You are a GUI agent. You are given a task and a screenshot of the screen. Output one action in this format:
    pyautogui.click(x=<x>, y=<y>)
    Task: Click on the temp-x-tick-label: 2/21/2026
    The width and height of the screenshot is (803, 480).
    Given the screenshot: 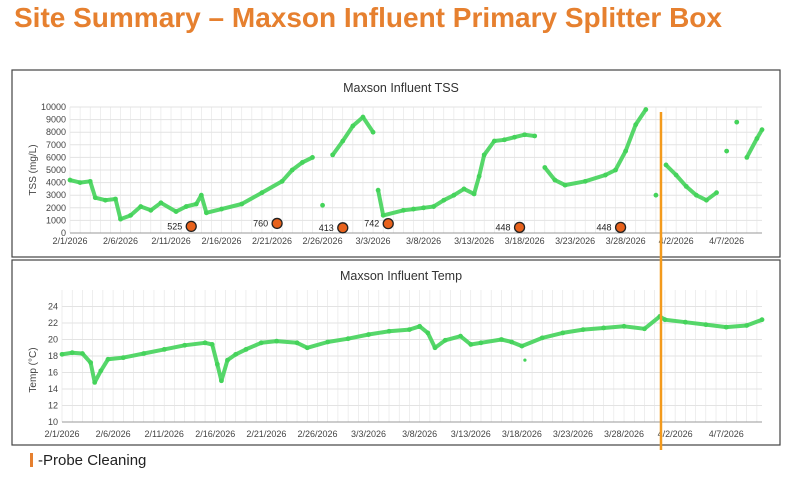 What is the action you would take?
    pyautogui.click(x=266, y=434)
    